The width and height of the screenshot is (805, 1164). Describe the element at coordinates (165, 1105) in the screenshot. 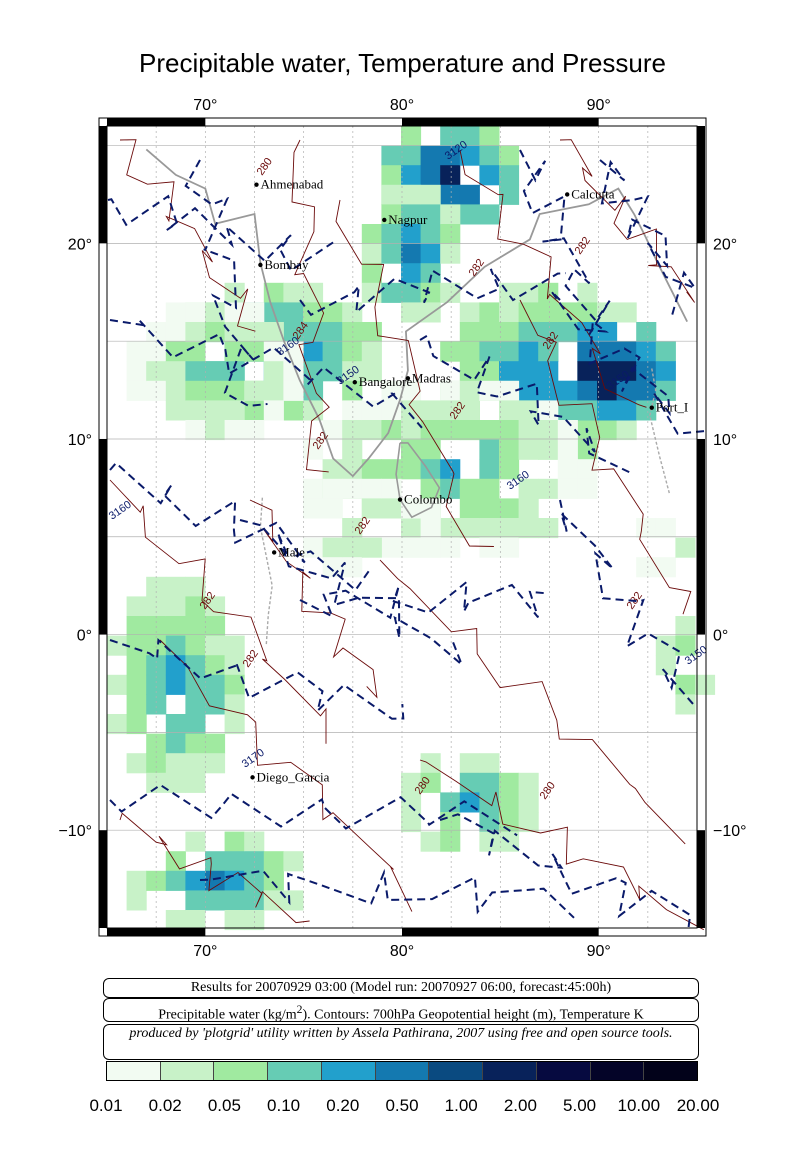

I see `colorbar-tick-label: 0.02` at that location.